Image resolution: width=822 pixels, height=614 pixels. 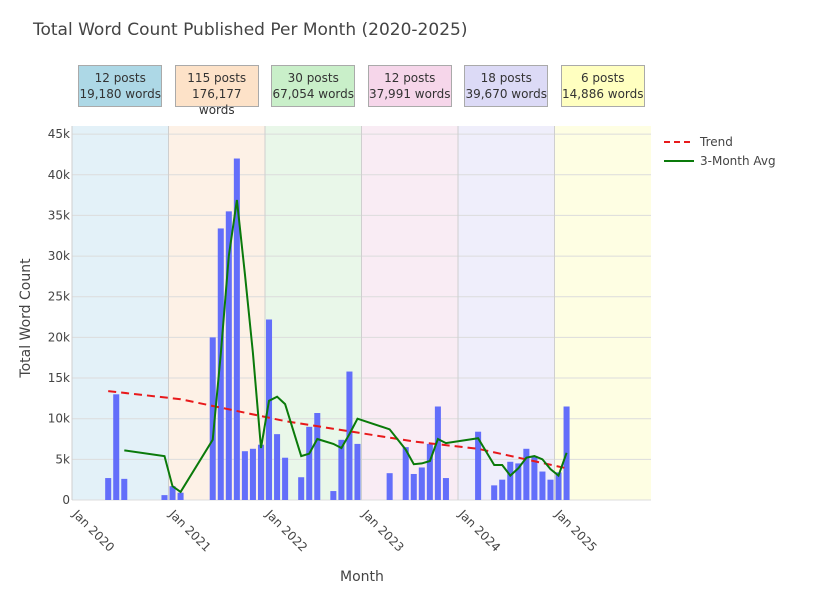 What do you see at coordinates (59, 297) in the screenshot?
I see `y-tick-label: 25k` at bounding box center [59, 297].